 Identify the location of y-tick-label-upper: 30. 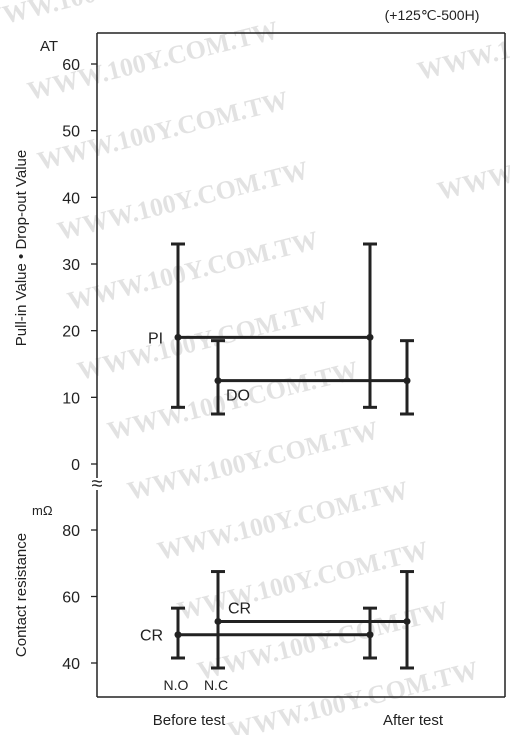
(71, 265).